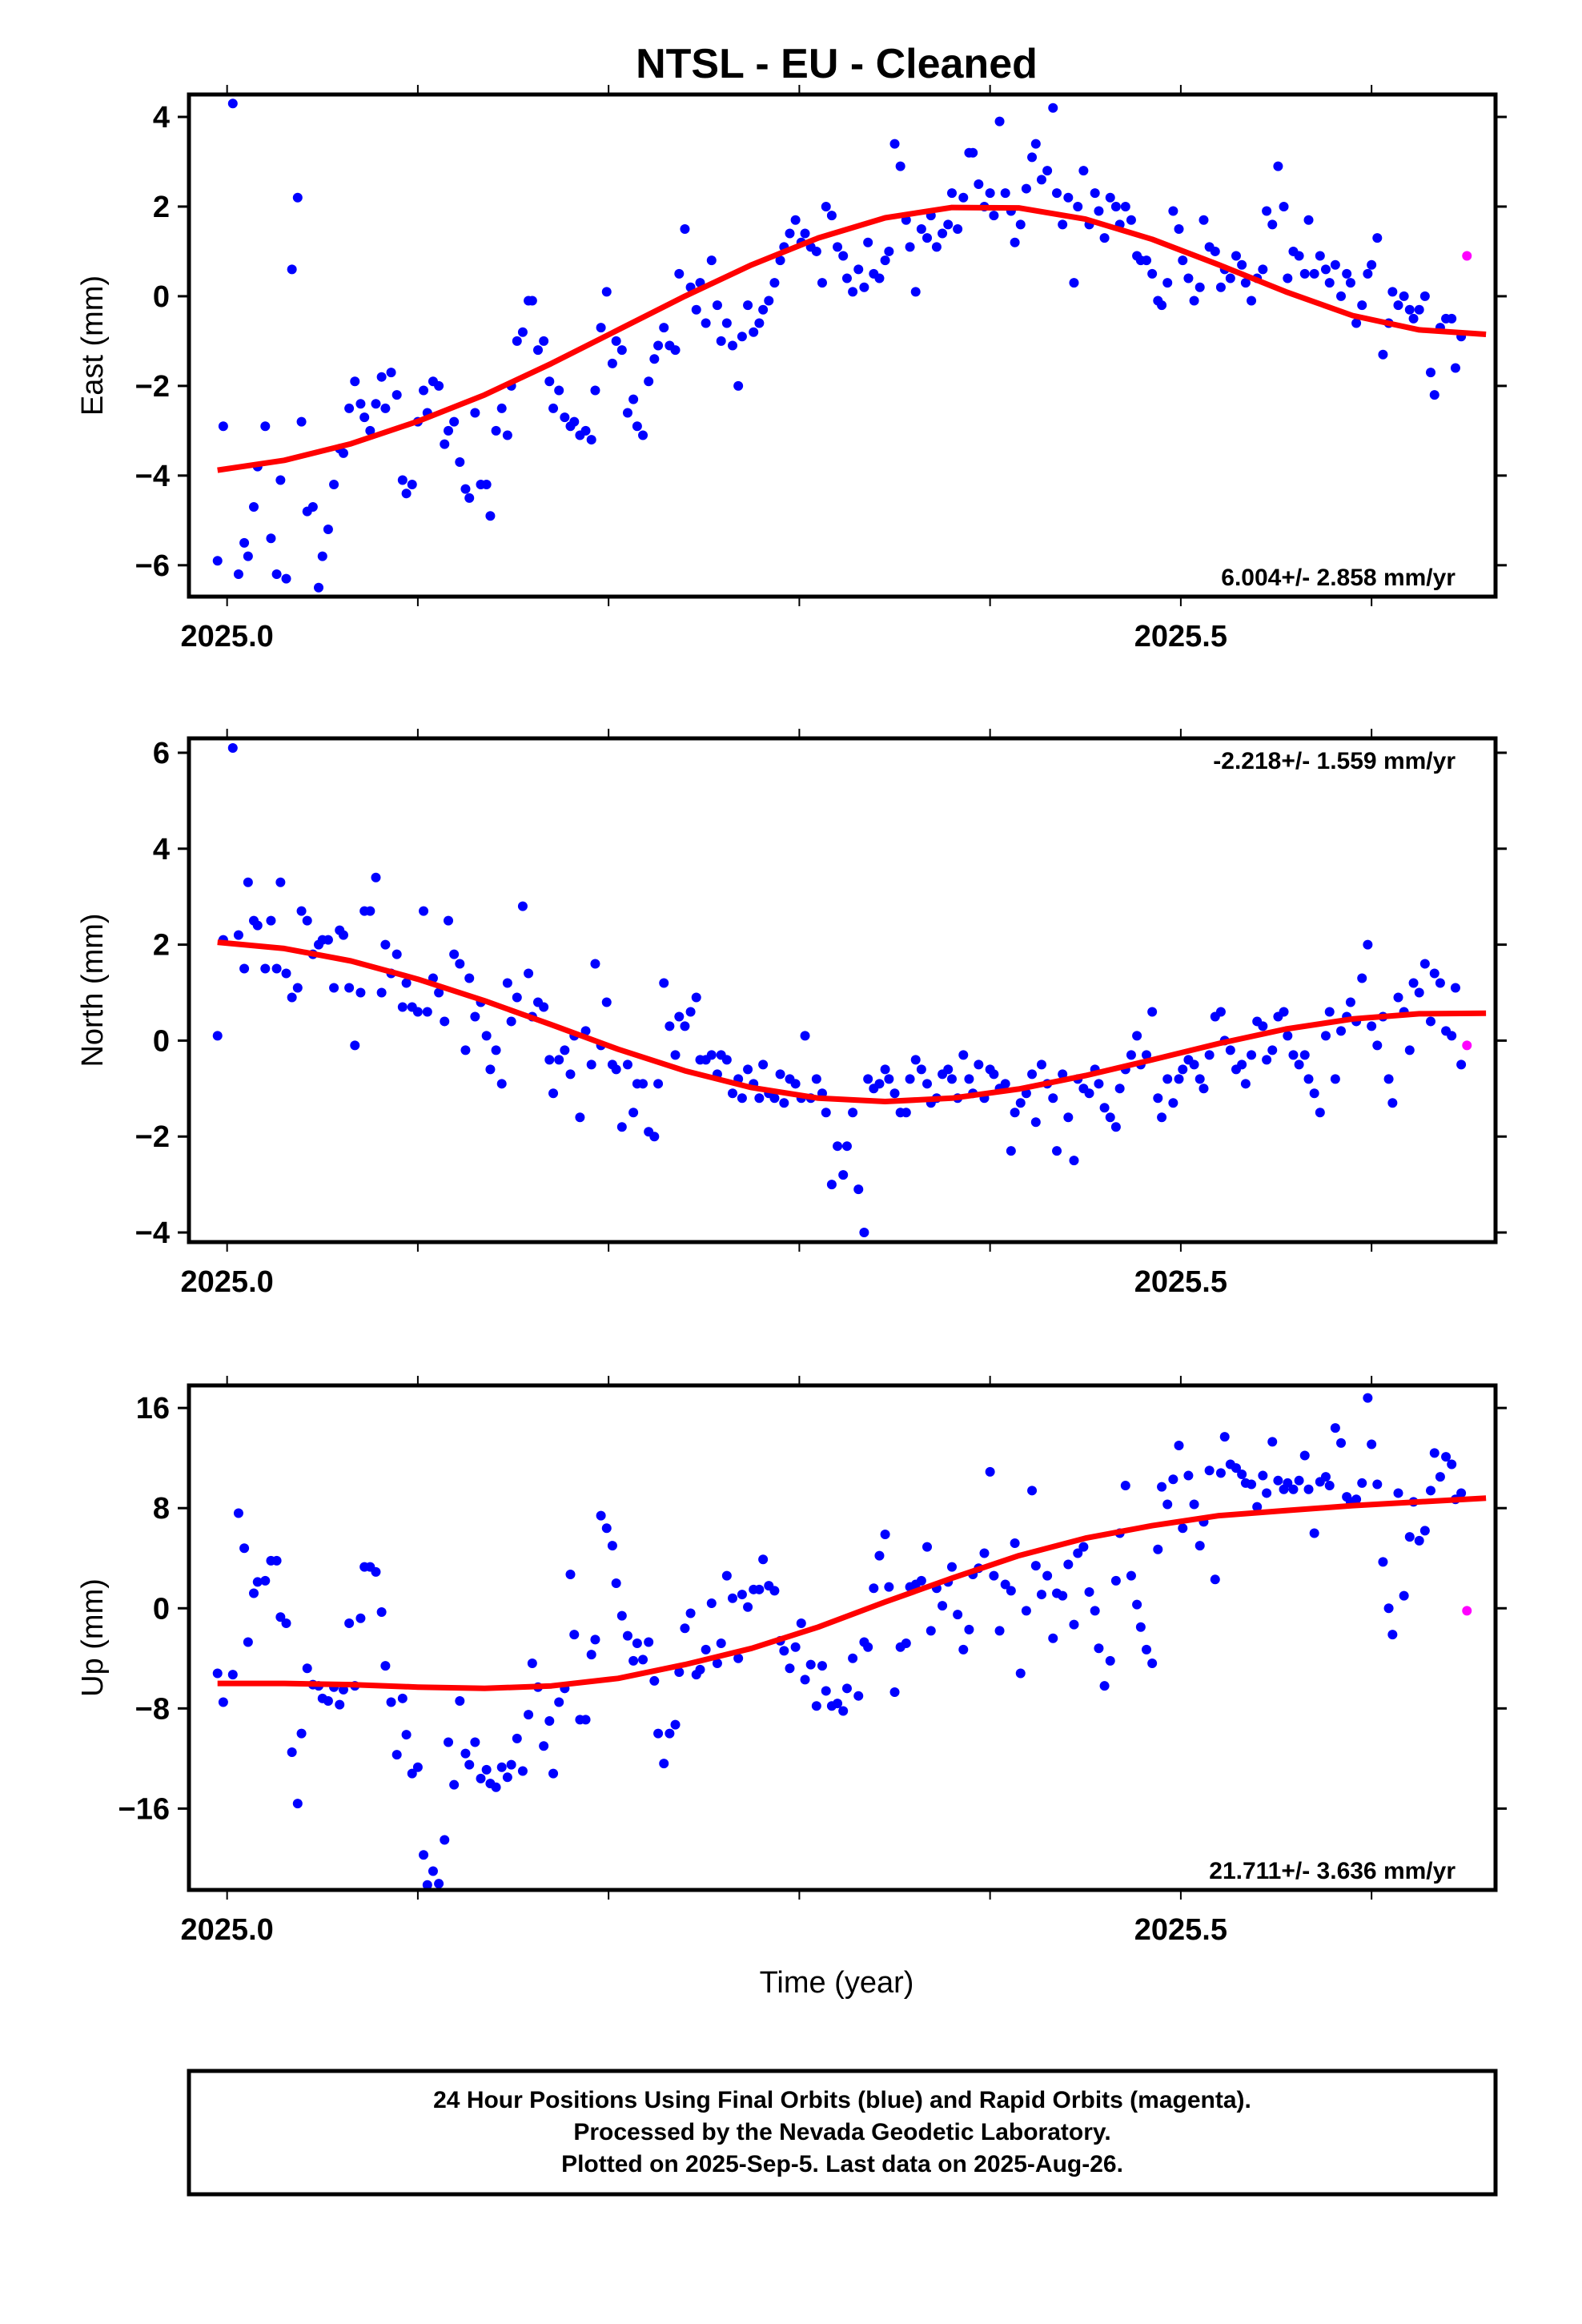 This screenshot has width=1582, height=2324. Describe the element at coordinates (1180, 636) in the screenshot. I see `east-x-tick-label: 2025.5` at that location.